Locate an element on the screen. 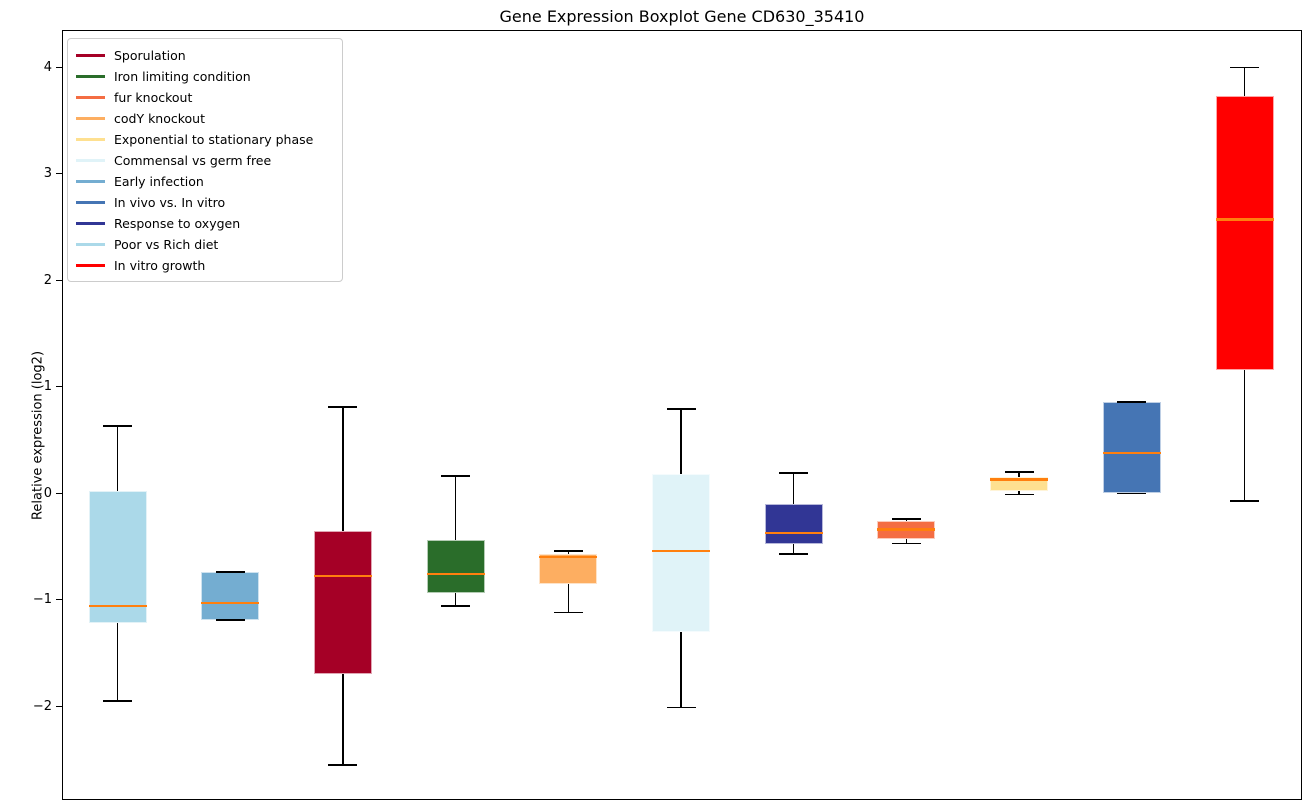 The height and width of the screenshot is (812, 1309). legend-item: Exponential to stationary phase is located at coordinates (205, 139).